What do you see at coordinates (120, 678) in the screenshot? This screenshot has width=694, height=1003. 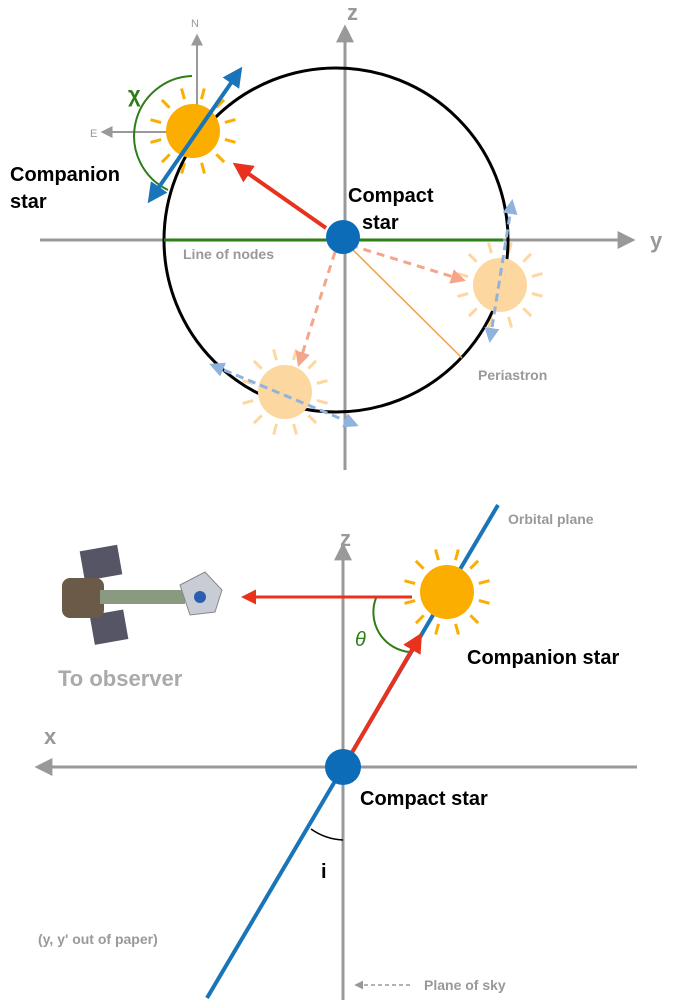 I see `observer-label: To observer` at bounding box center [120, 678].